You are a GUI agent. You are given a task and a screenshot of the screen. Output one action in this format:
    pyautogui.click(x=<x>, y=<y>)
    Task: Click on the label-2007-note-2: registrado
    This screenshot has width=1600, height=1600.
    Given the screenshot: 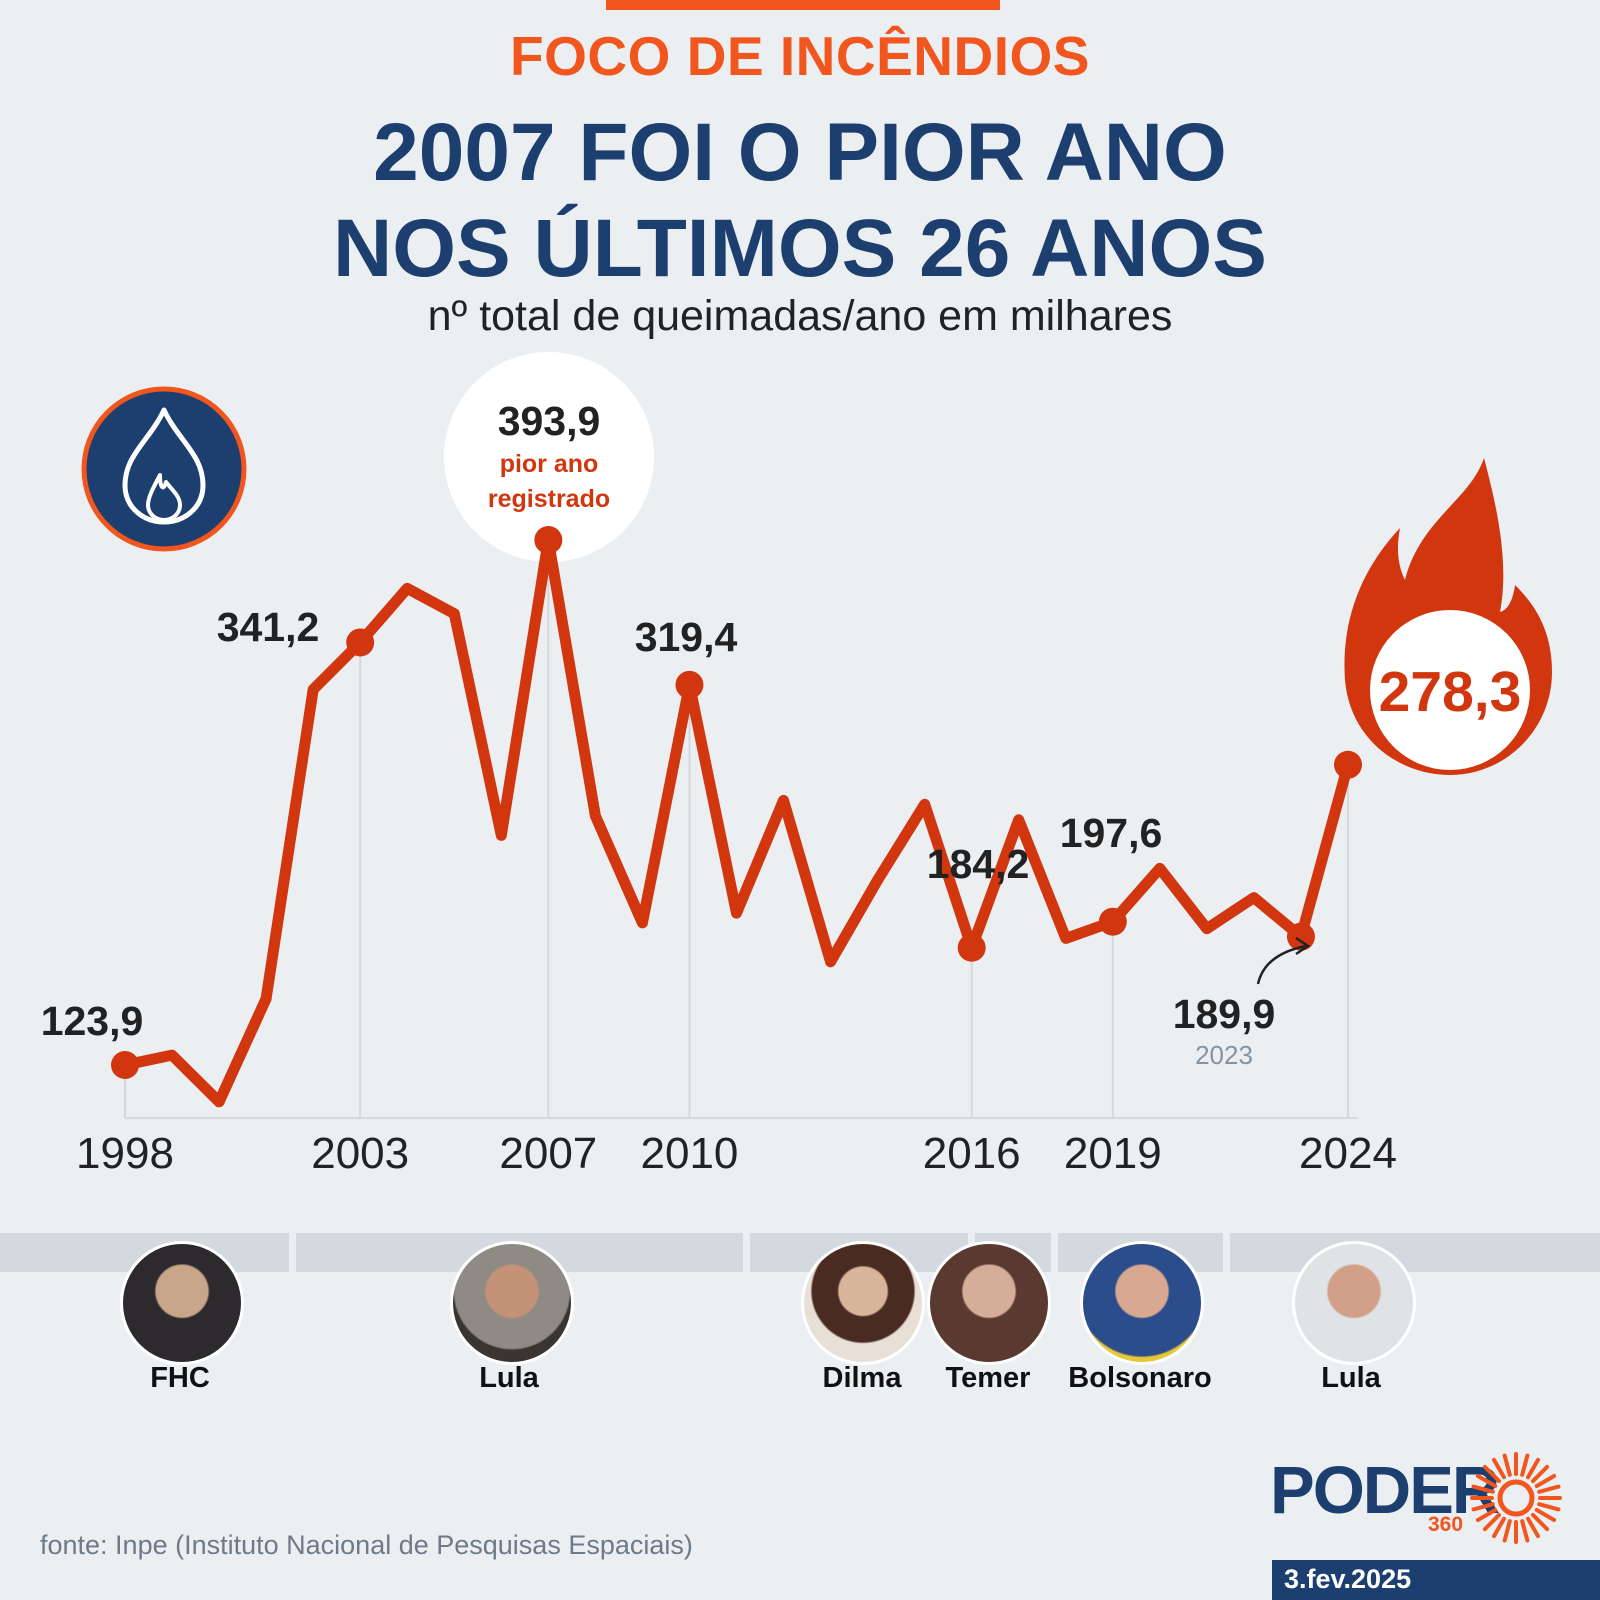 What is the action you would take?
    pyautogui.click(x=549, y=499)
    